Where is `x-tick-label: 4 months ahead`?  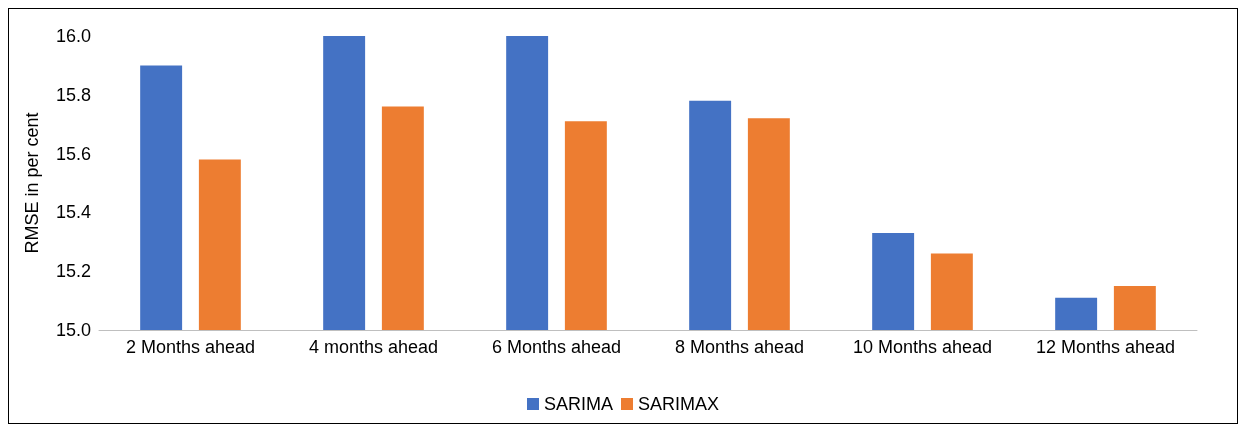 x-tick-label: 4 months ahead is located at coordinates (373, 347).